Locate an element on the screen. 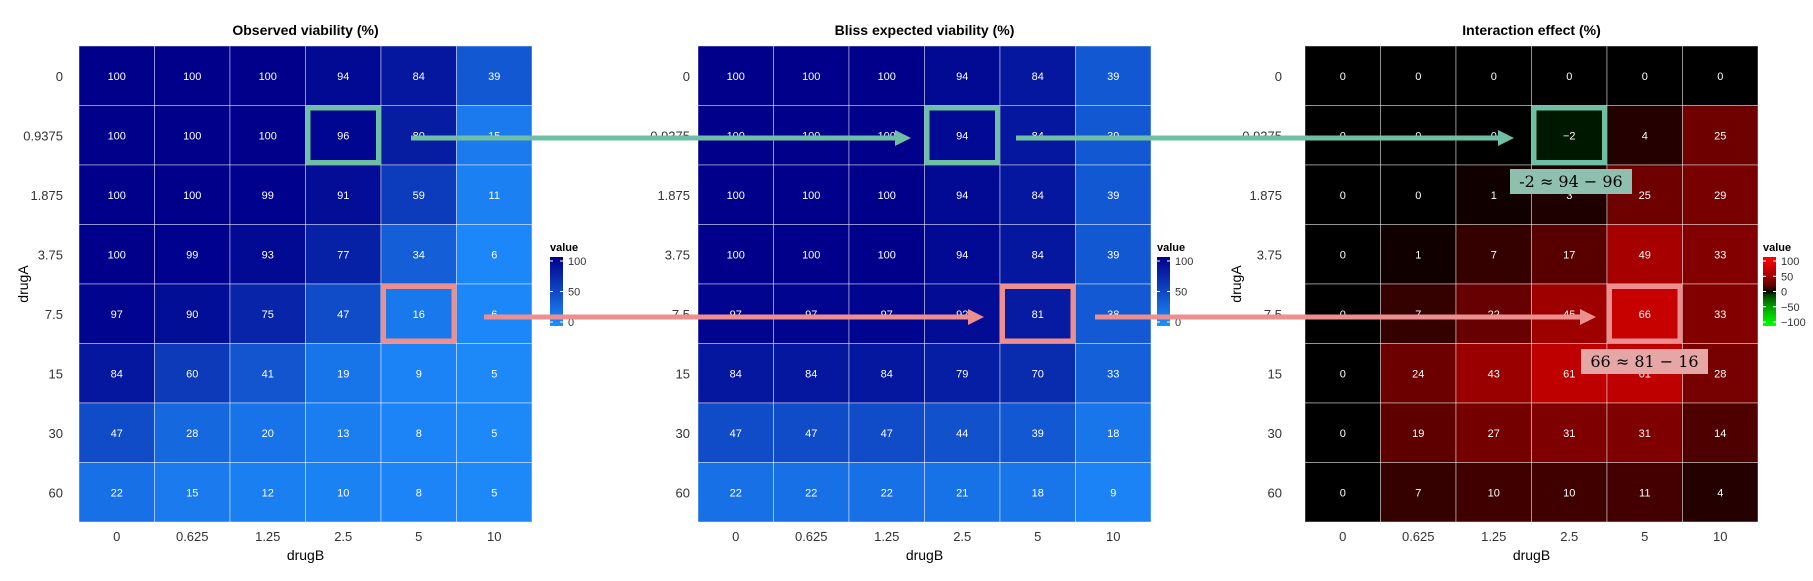 Image resolution: width=1813 pixels, height=581 pixels. y-tick-label: 60 is located at coordinates (56, 492).